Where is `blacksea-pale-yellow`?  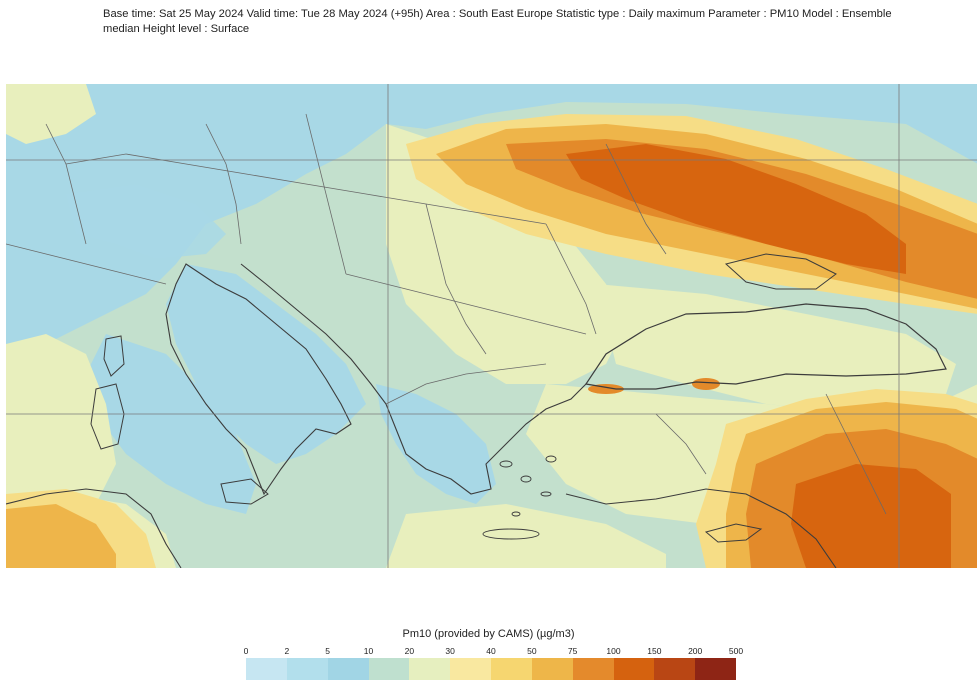 blacksea-pale-yellow is located at coordinates (776, 349).